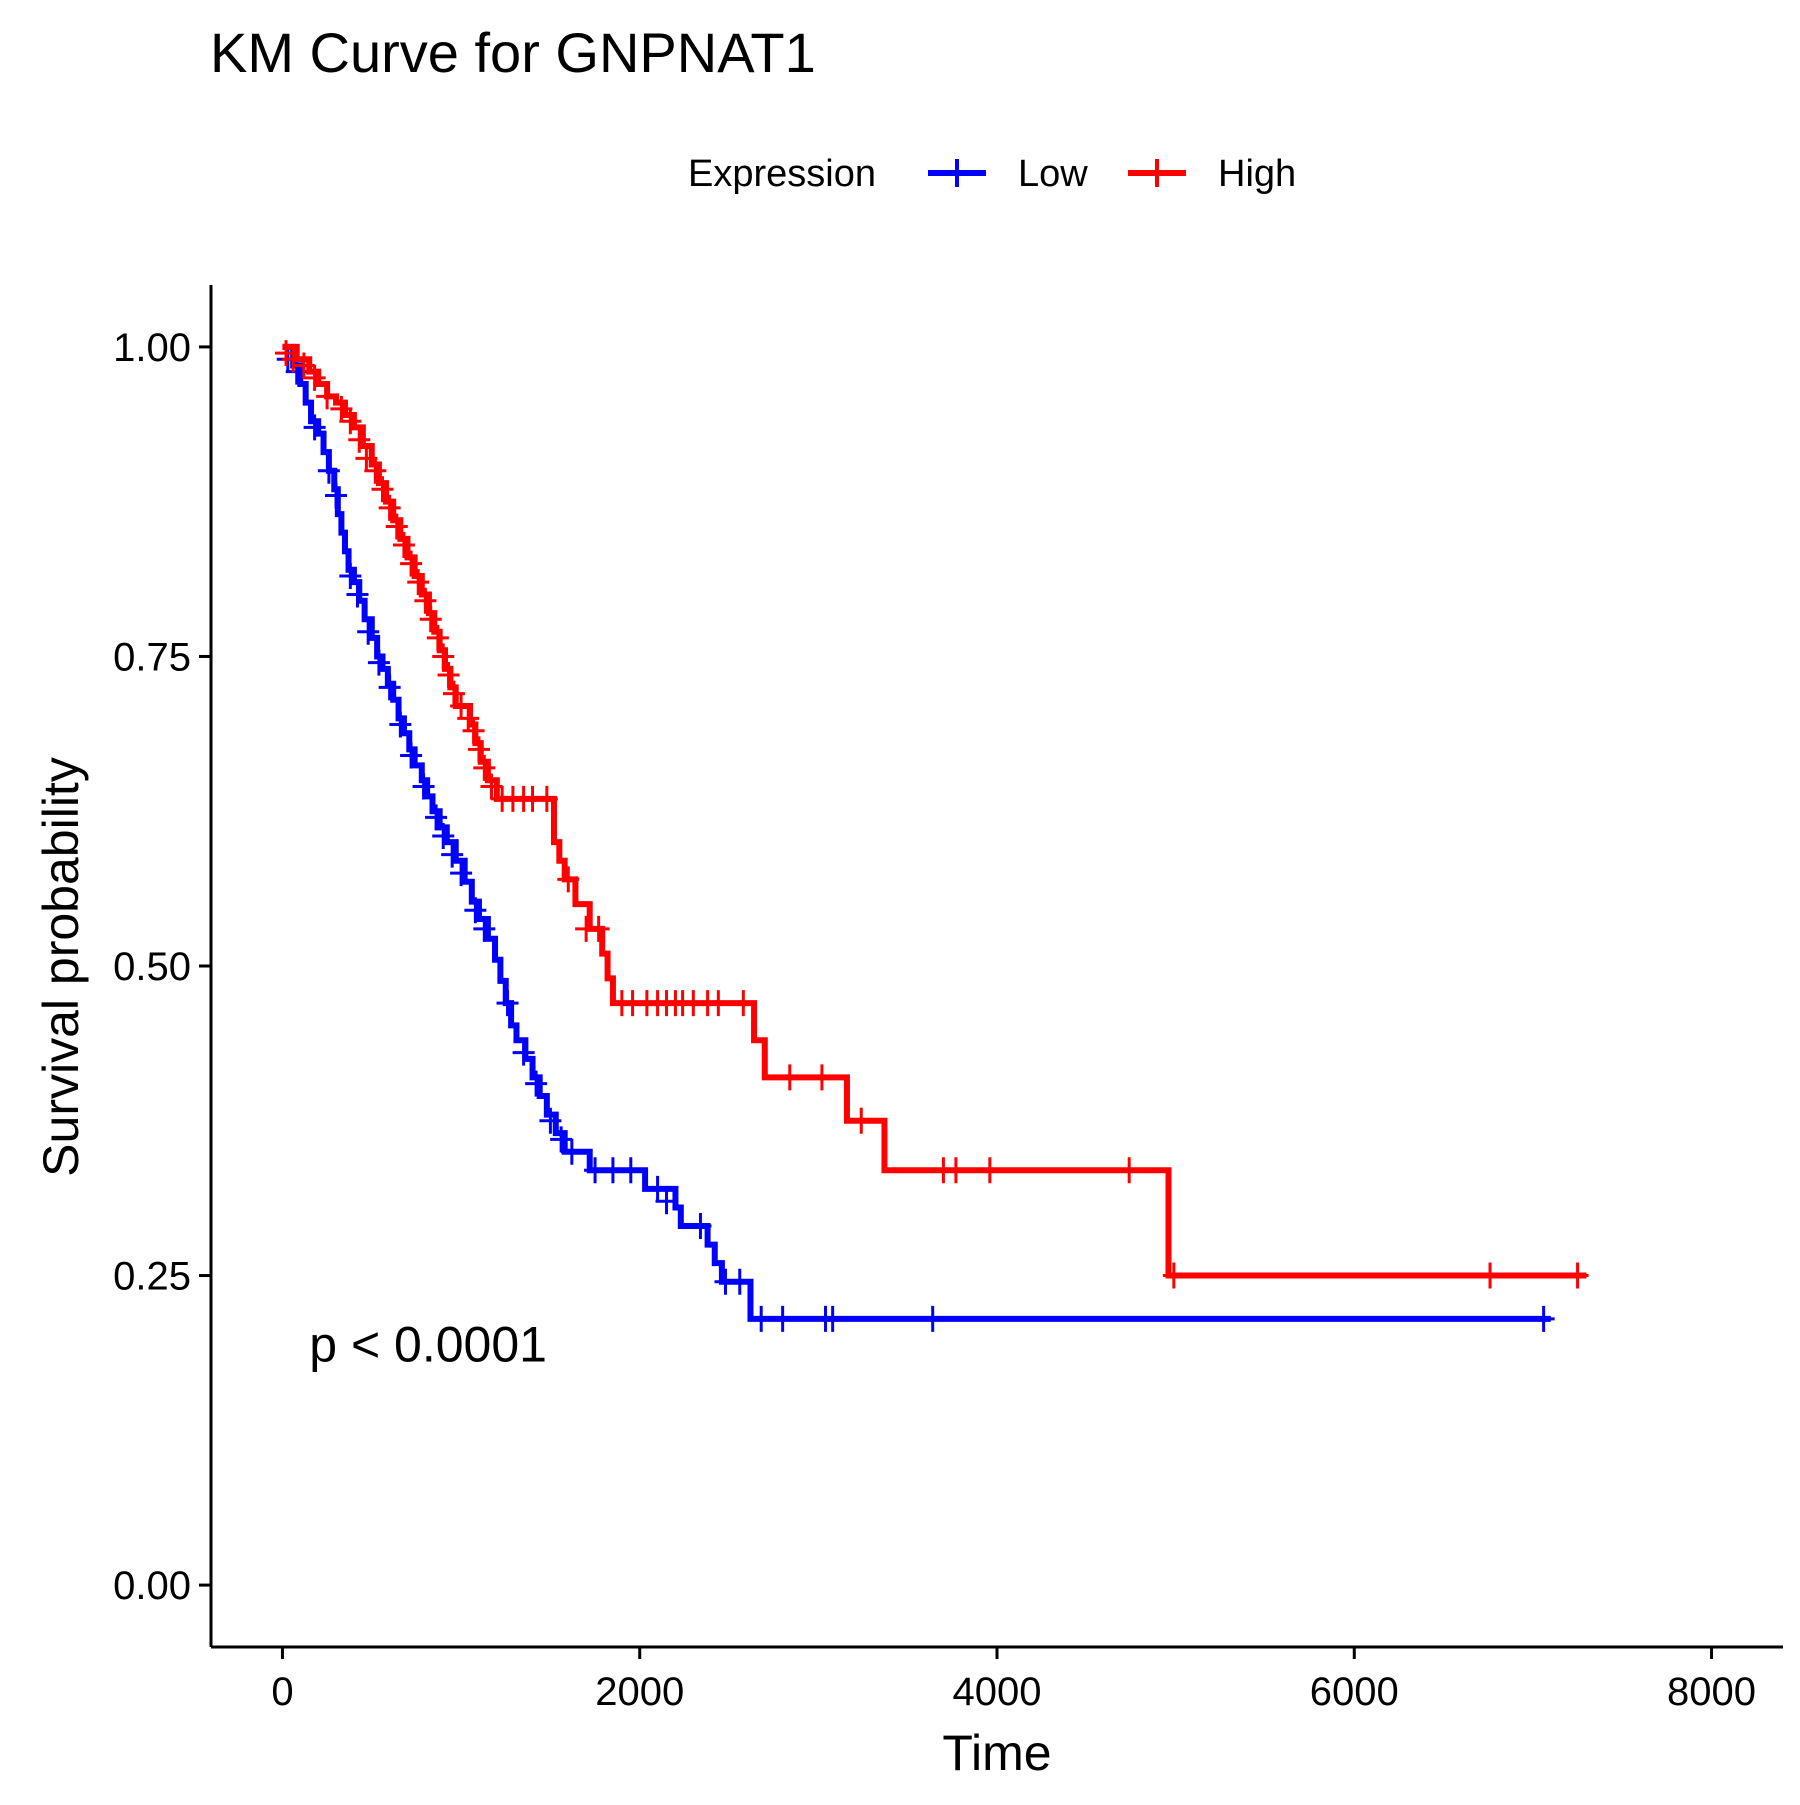 Image resolution: width=1800 pixels, height=1805 pixels. I want to click on y-axis-title: Survival probability, so click(61, 967).